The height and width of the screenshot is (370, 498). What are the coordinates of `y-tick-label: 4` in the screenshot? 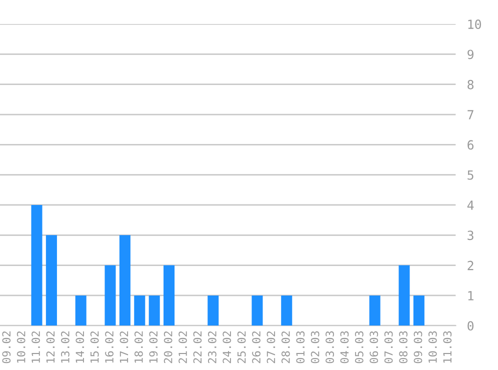 It's located at (470, 205).